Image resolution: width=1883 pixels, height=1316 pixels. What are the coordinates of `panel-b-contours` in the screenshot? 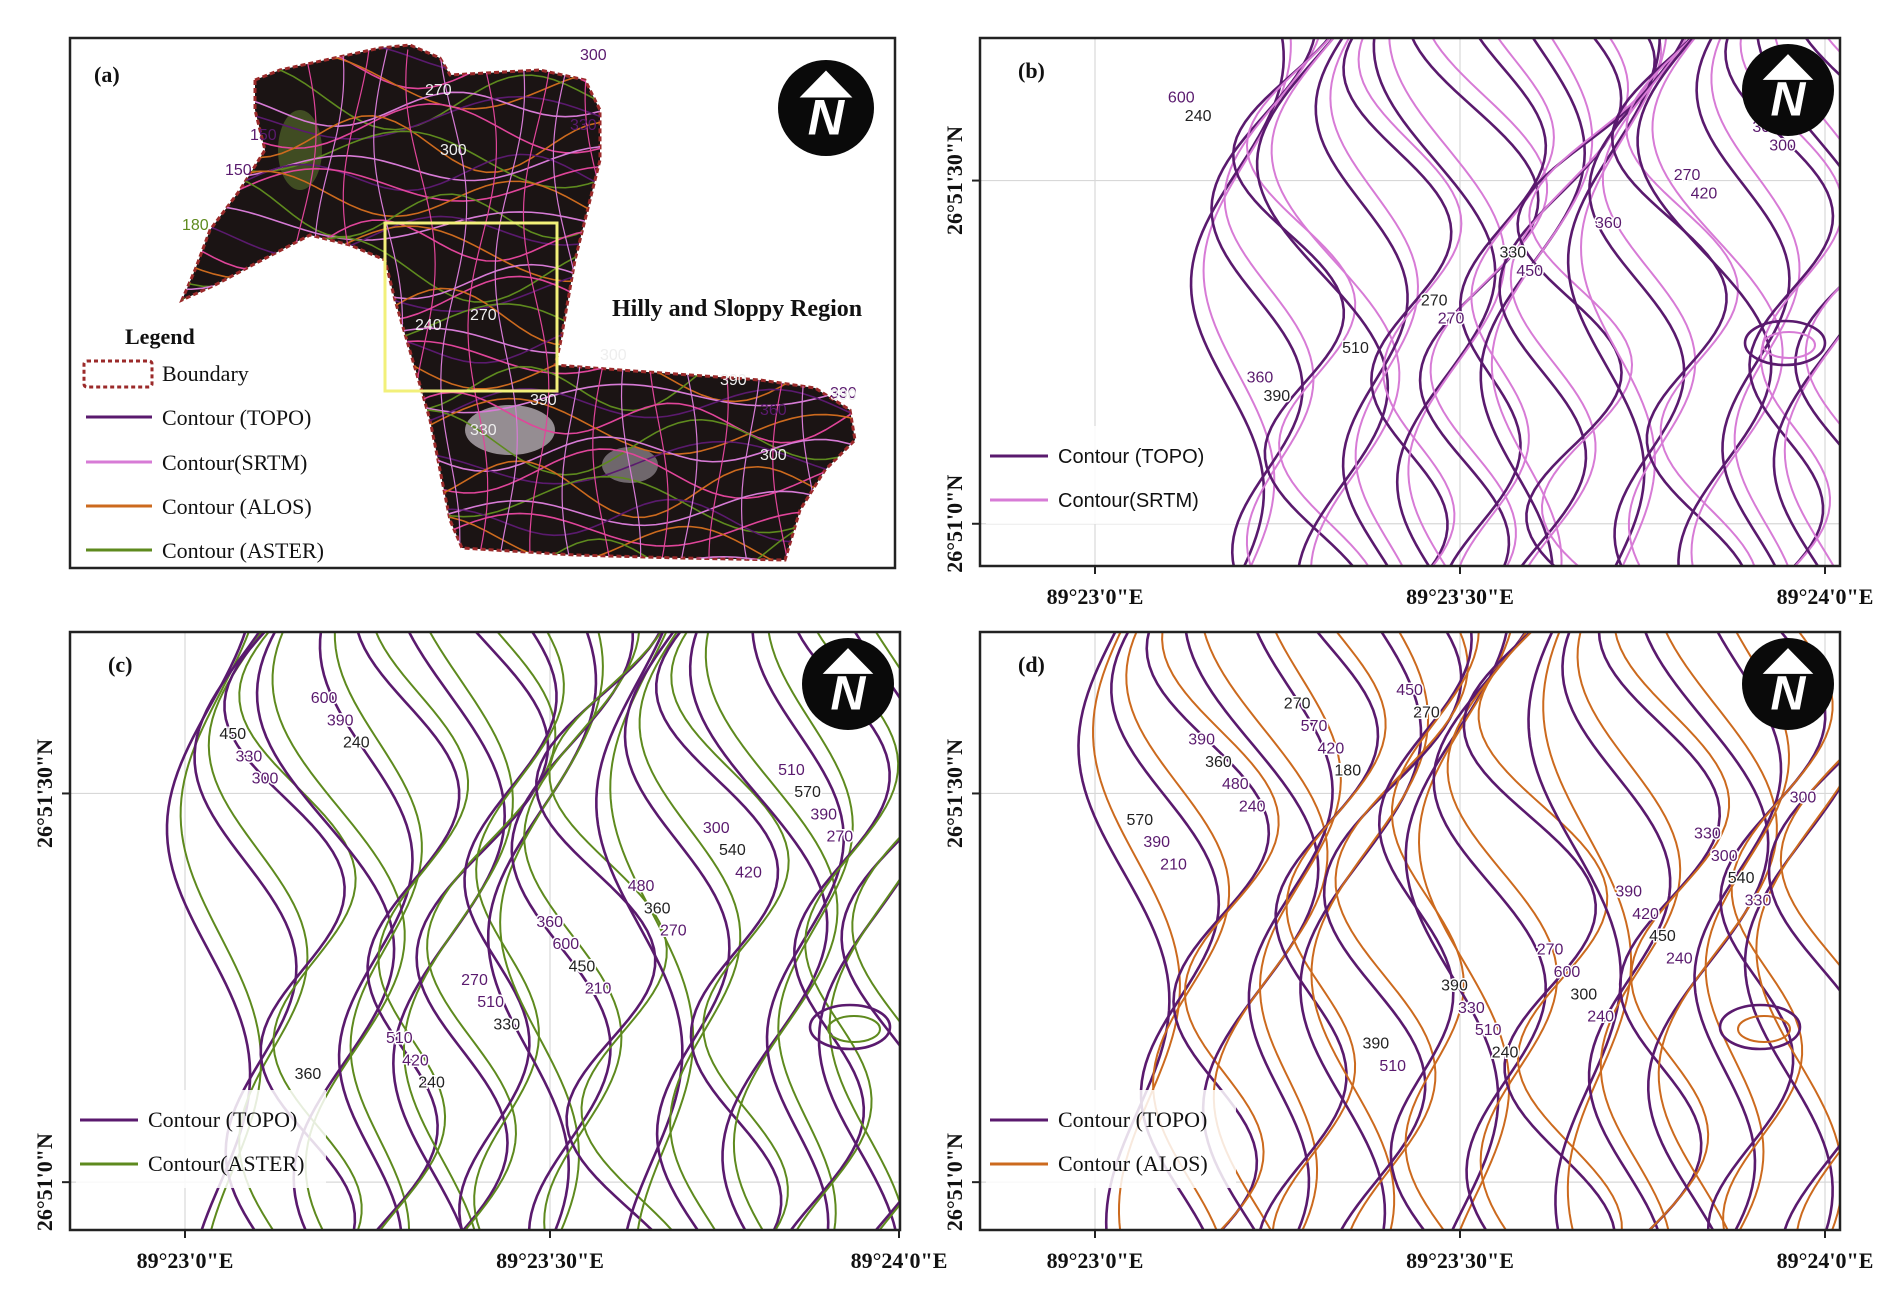 It's located at (1514, 302).